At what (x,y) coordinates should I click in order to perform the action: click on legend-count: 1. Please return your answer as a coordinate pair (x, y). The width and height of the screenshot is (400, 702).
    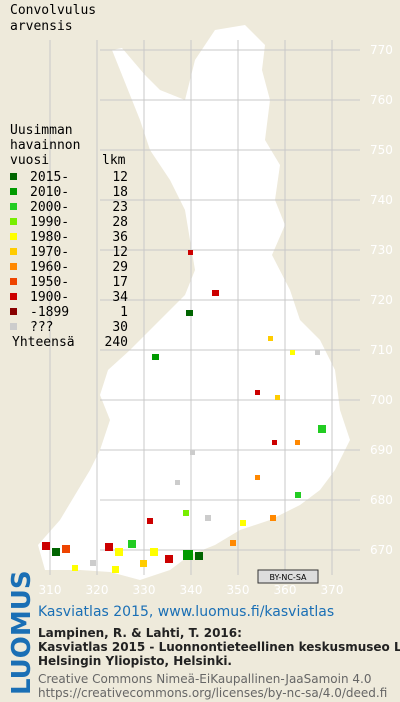
    Looking at the image, I should click on (124, 312).